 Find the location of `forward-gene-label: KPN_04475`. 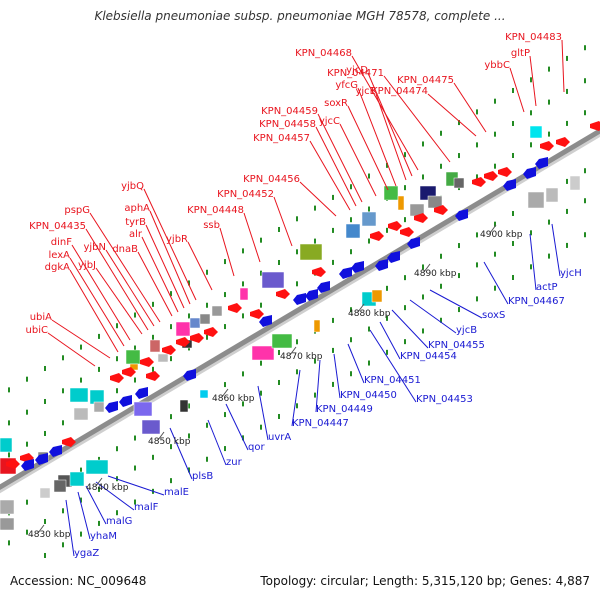

forward-gene-label: KPN_04475 is located at coordinates (425, 80).